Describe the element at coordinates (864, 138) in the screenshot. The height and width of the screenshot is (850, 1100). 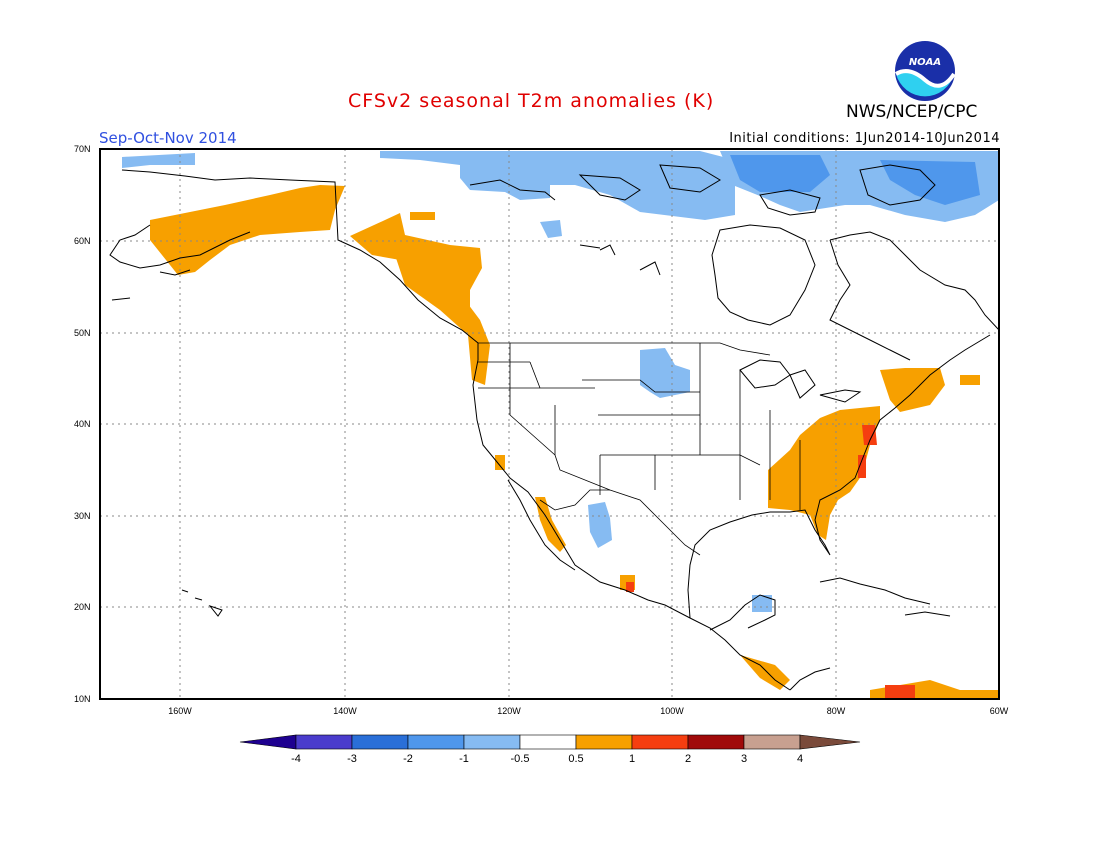
I see `initial-conditions-label: Initial conditions: 1Jun2014-10Jun2014` at that location.